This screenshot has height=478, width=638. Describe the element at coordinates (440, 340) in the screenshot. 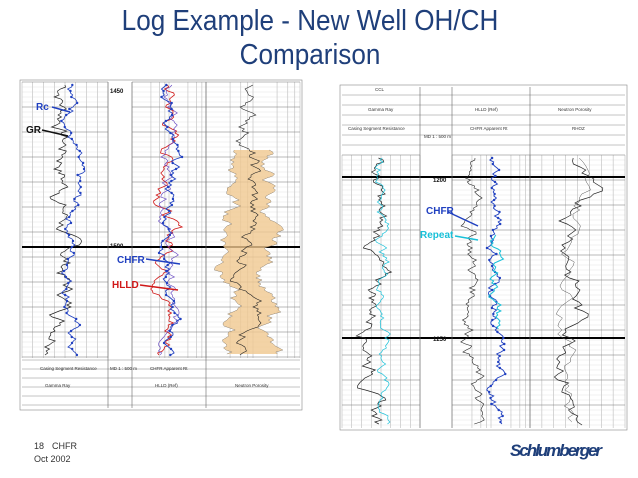

I see `depth-label: 1250` at that location.